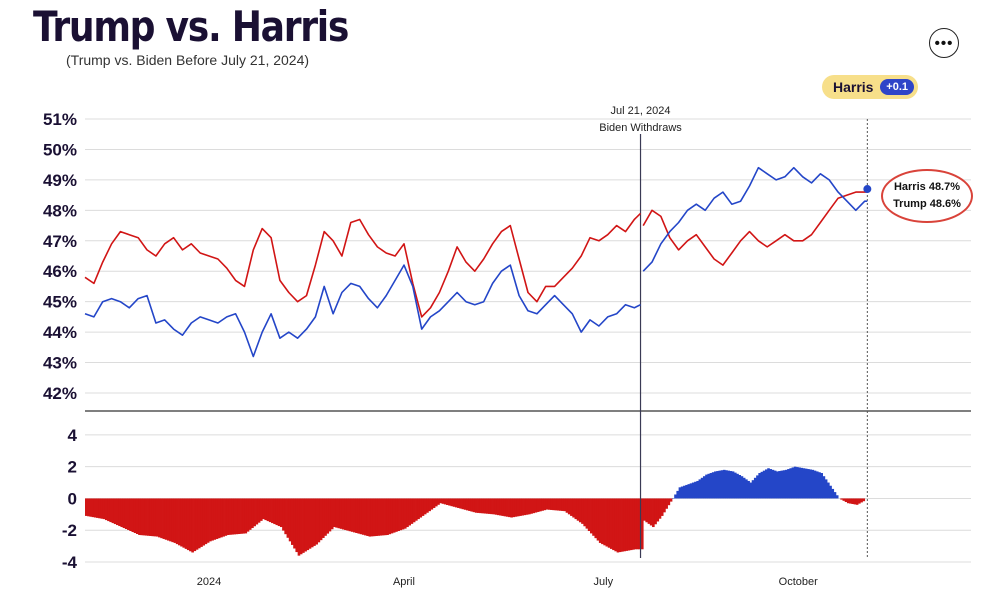 This screenshot has width=990, height=589. Describe the element at coordinates (798, 582) in the screenshot. I see `x-tick-label: October` at that location.